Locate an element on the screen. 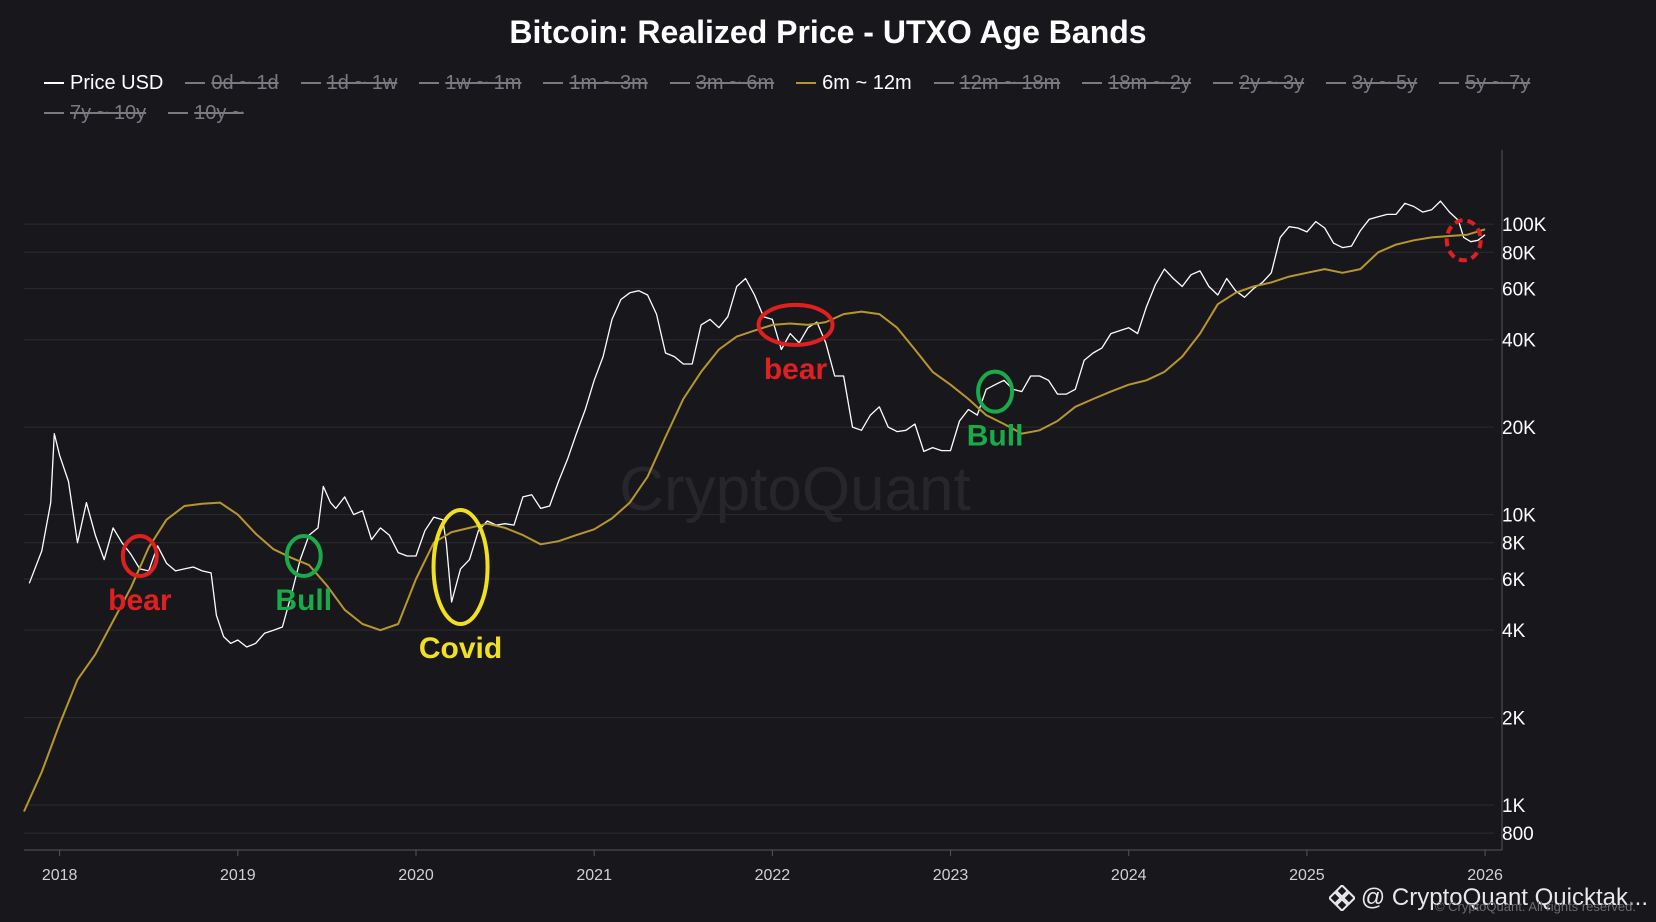 The height and width of the screenshot is (922, 1656). legend-item-12: 7y ~ 10y is located at coordinates (95, 113).